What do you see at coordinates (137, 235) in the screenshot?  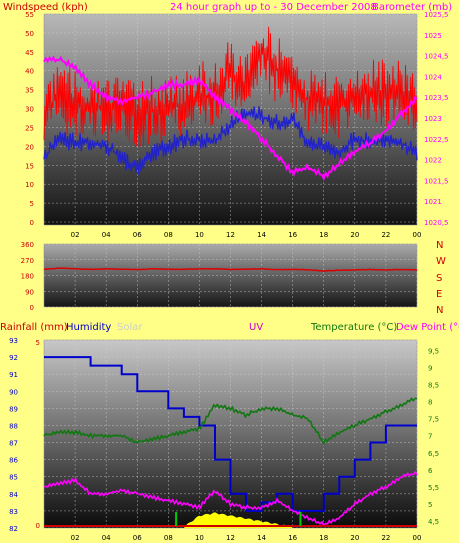 I see `wind-x-tick: 06` at bounding box center [137, 235].